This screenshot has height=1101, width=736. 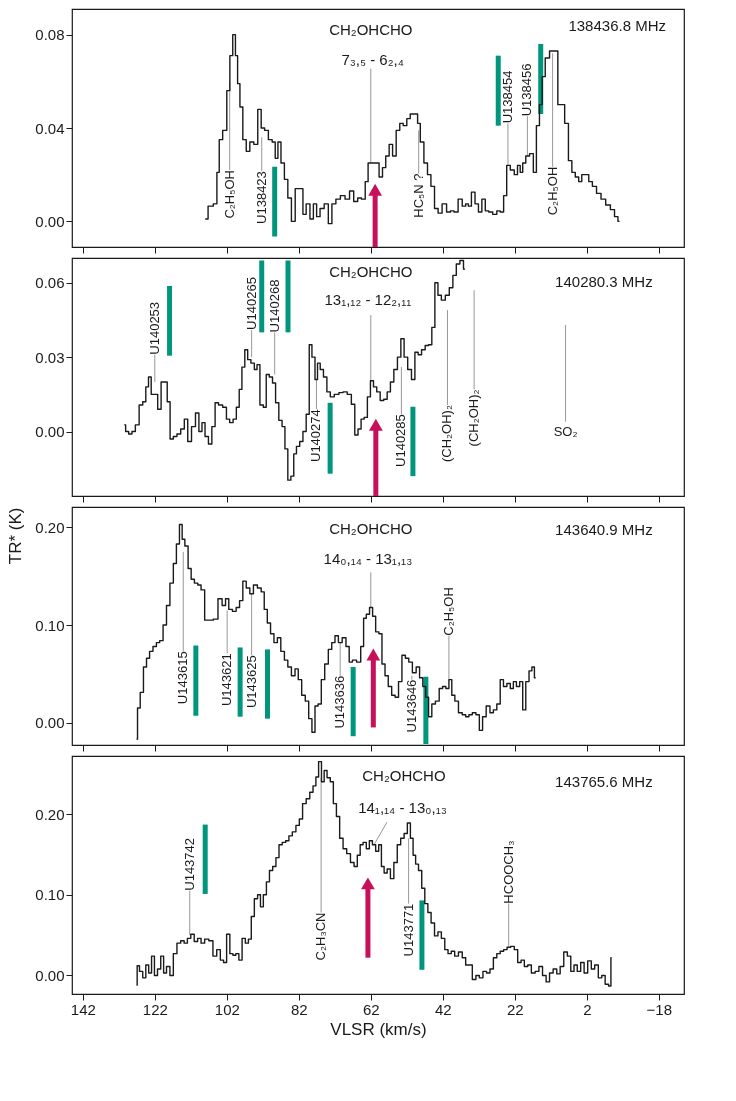 I want to click on annotation: U143742, so click(x=189, y=864).